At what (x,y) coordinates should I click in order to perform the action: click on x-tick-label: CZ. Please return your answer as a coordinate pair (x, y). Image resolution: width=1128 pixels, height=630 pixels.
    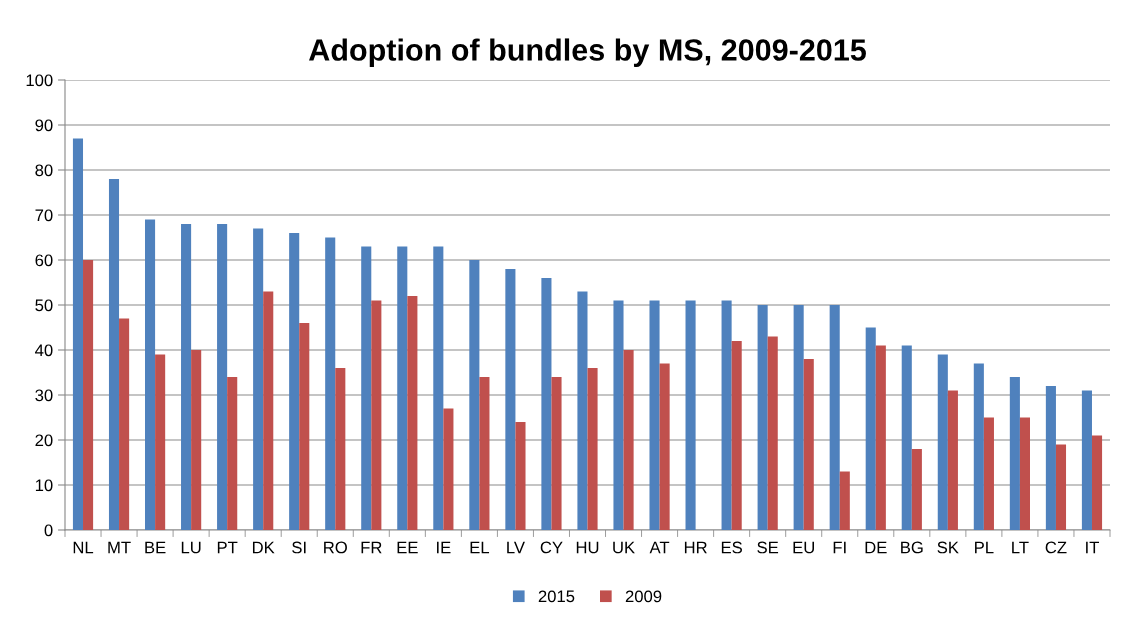
    Looking at the image, I should click on (1056, 547).